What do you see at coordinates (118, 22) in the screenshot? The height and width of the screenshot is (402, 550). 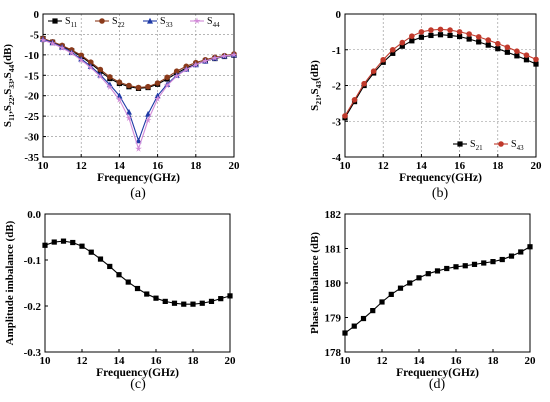 I see `legend-label: S22` at bounding box center [118, 22].